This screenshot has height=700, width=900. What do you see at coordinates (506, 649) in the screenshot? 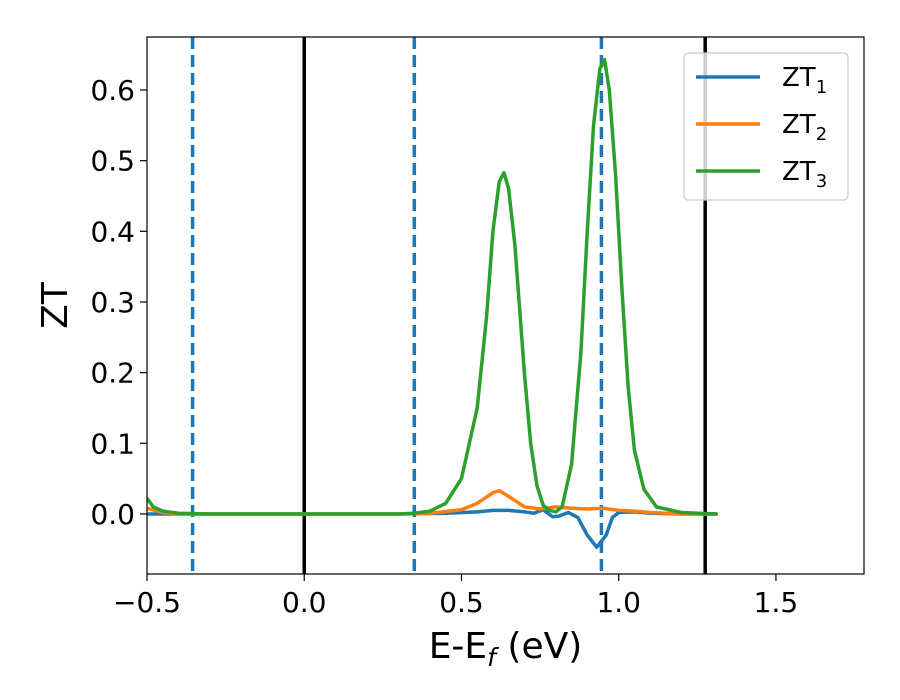
I see `x-axis-label: E-Ef (eV)` at bounding box center [506, 649].